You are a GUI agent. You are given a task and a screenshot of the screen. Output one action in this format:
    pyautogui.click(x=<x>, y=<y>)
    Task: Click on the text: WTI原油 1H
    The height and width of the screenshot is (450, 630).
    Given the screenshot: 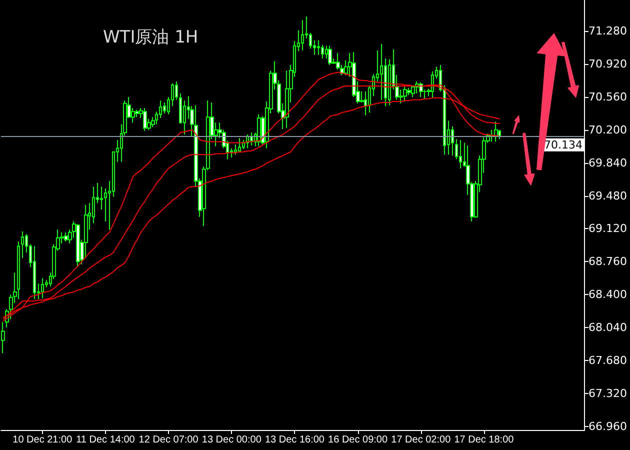 What is the action you would take?
    pyautogui.click(x=150, y=38)
    